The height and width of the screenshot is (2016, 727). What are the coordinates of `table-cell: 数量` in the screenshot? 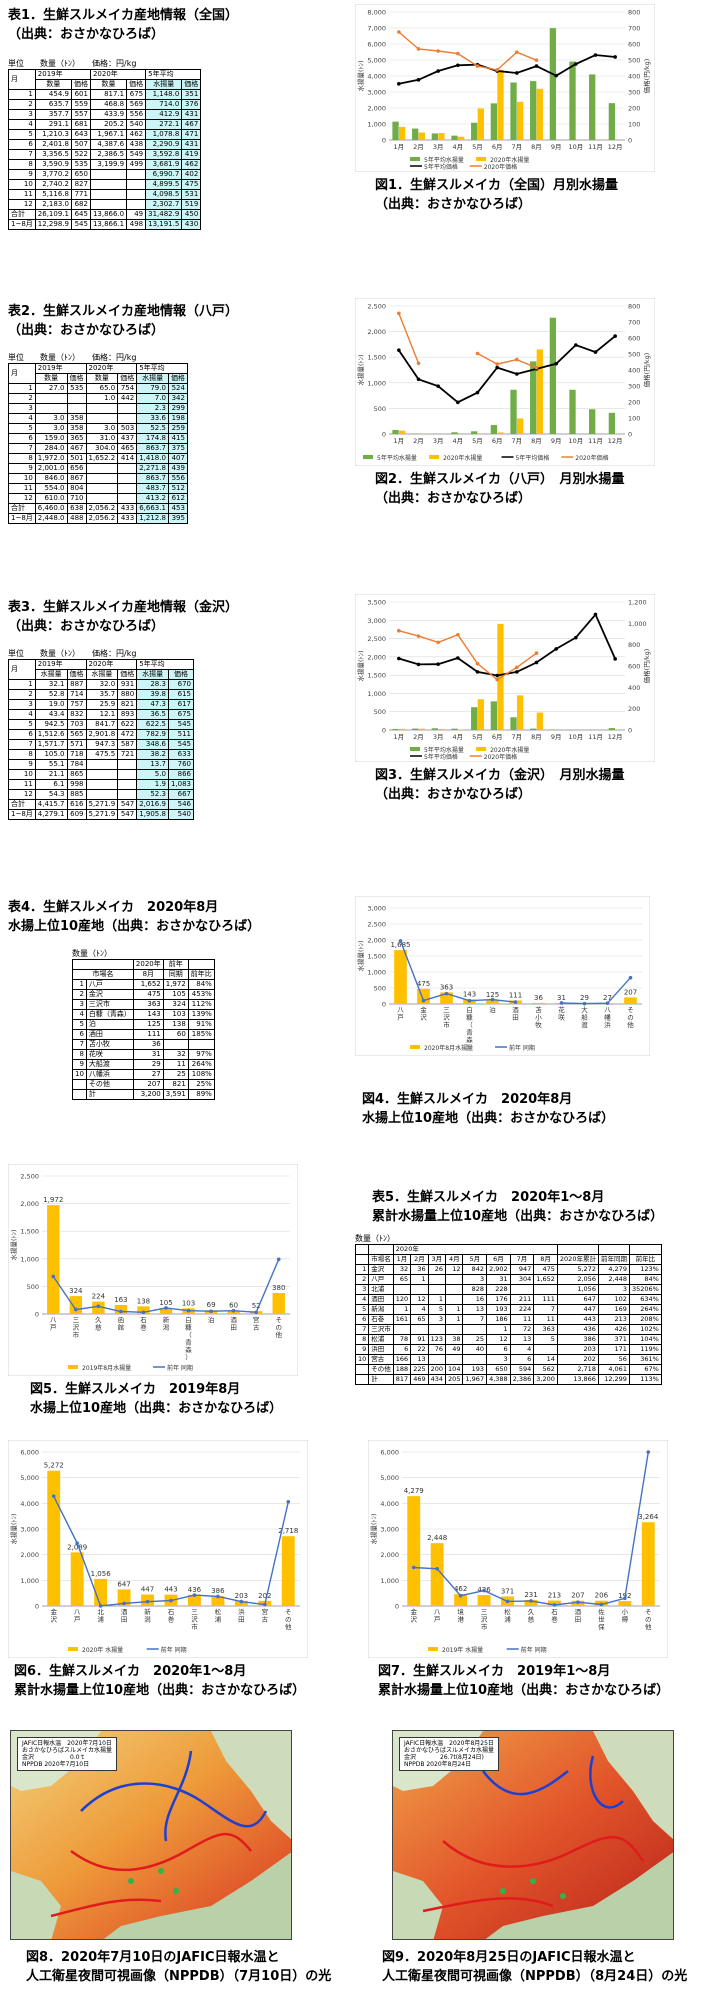 It's located at (108, 84).